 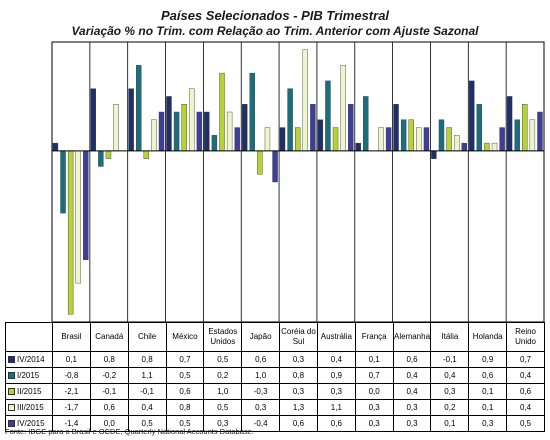 I want to click on legend-entry: IV/2014, so click(x=29, y=359).